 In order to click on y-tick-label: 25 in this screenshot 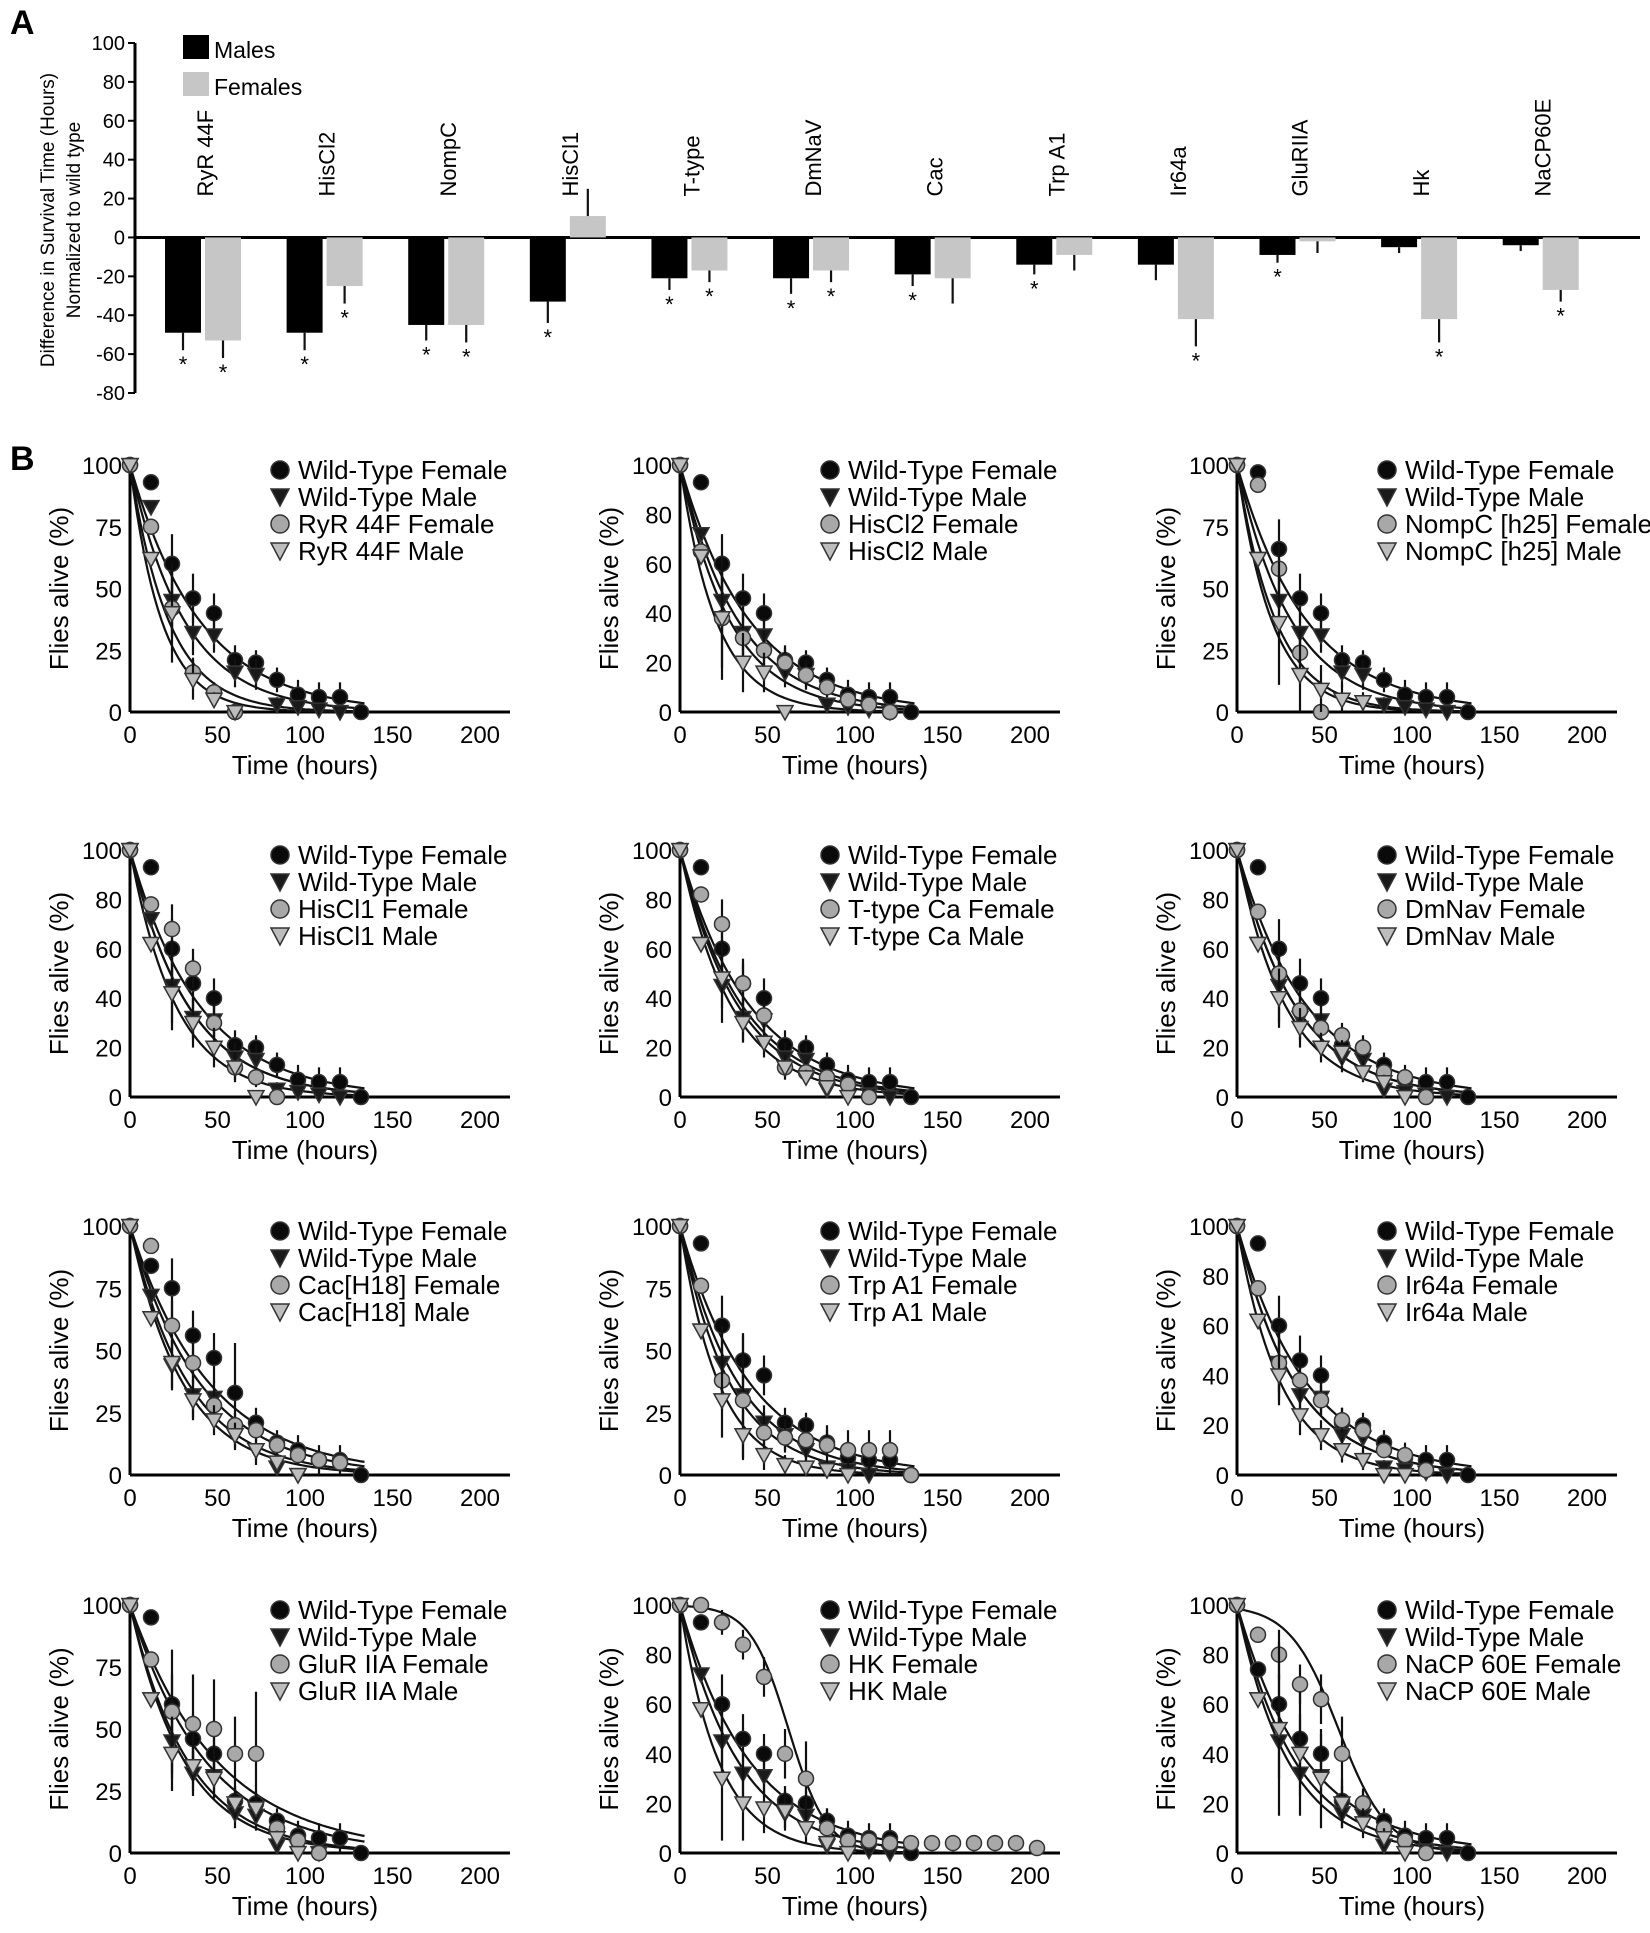, I will do `click(1215, 651)`.